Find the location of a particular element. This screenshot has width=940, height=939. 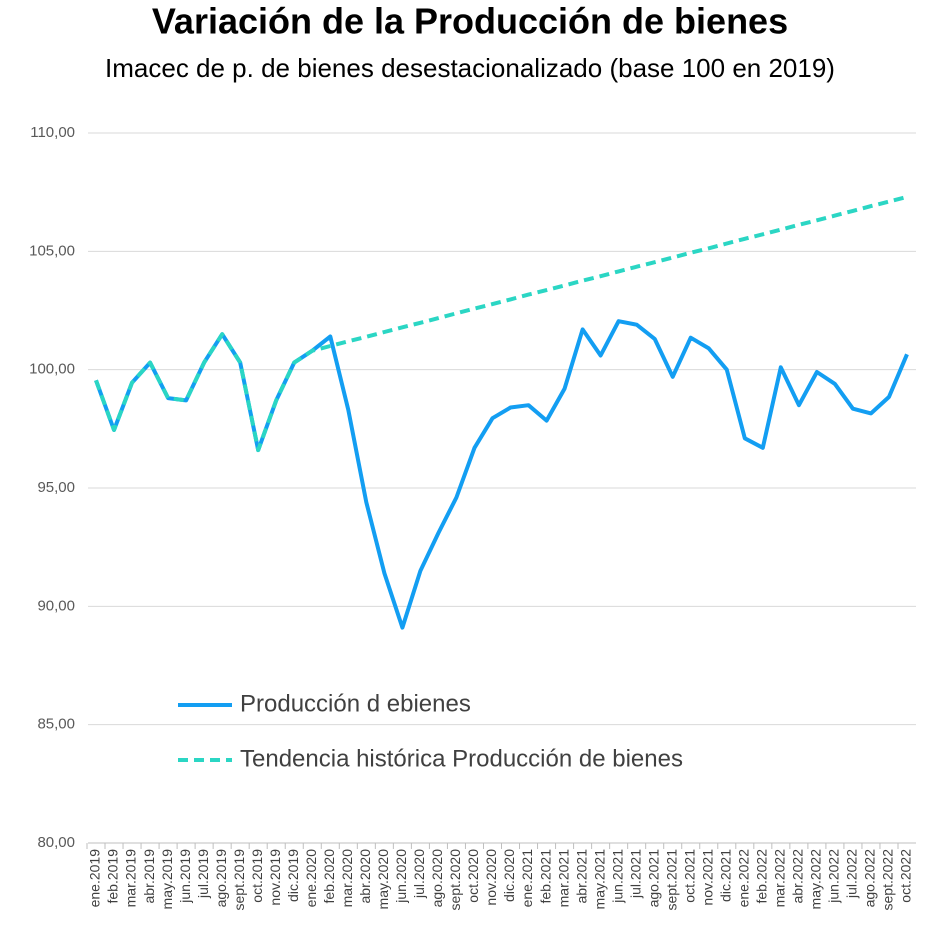

x-tick-label: sept.2022 is located at coordinates (888, 880).